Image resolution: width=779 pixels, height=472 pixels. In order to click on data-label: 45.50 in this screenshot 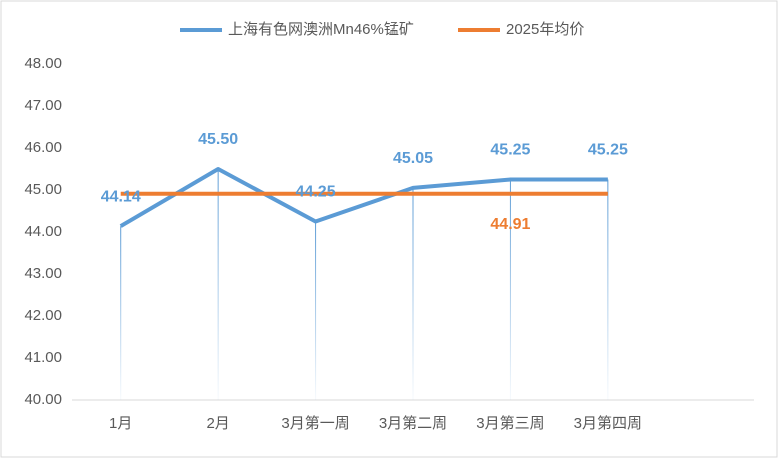, I will do `click(218, 139)`.